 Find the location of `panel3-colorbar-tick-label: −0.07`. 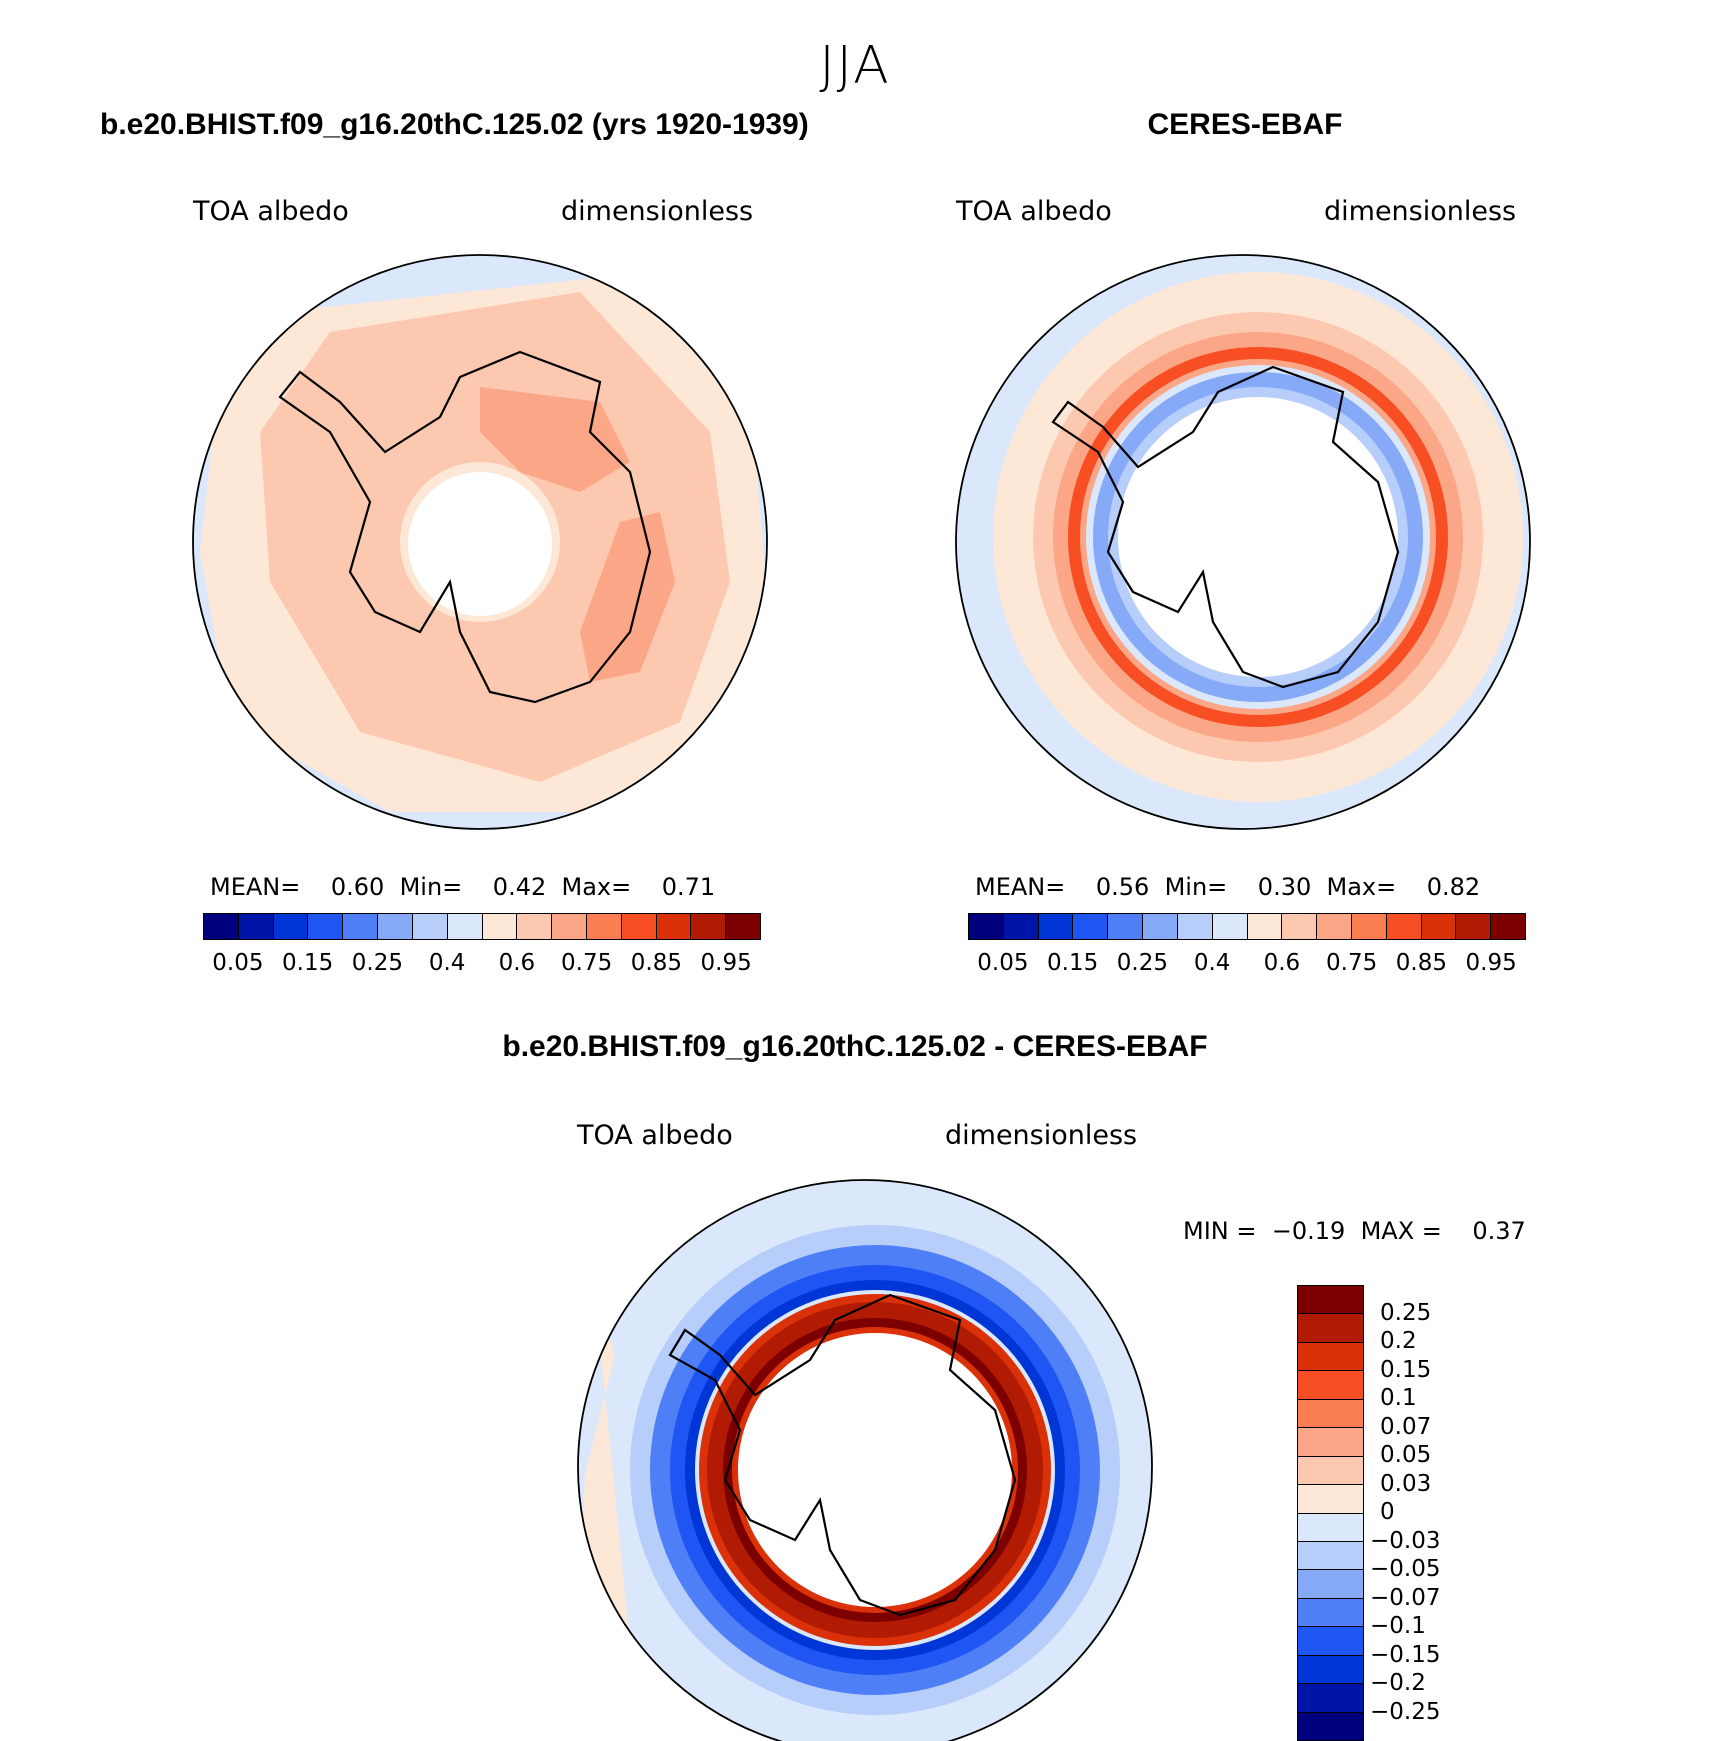

panel3-colorbar-tick-label: −0.07 is located at coordinates (1405, 1597).